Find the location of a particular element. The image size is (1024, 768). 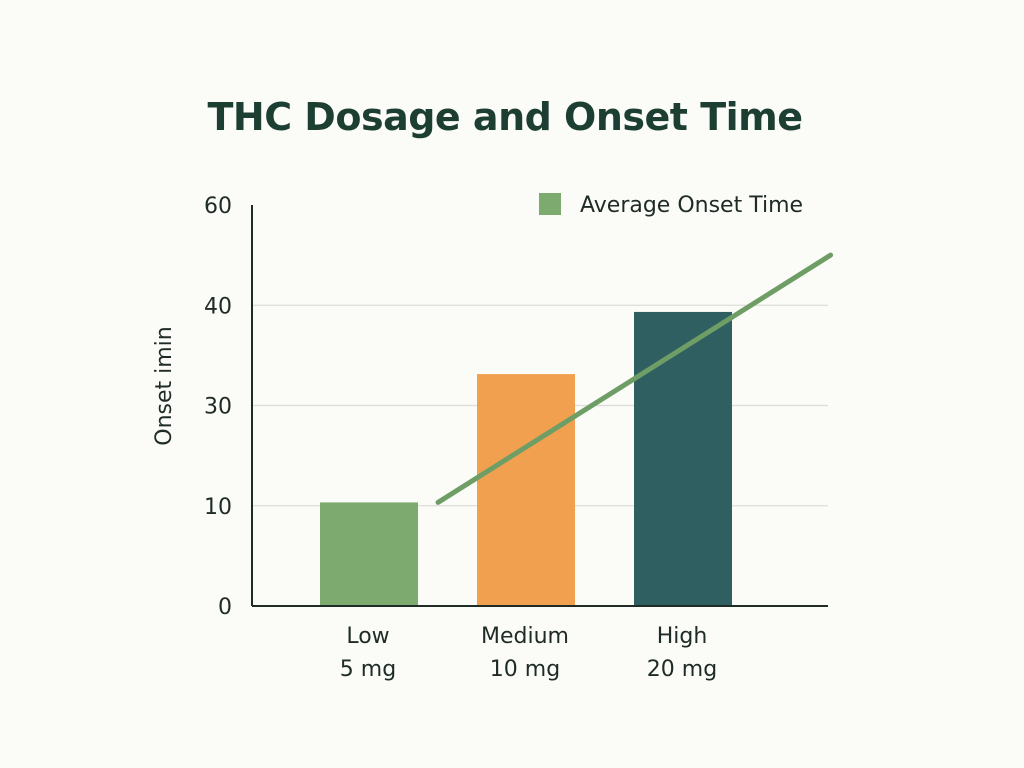

chart-title: THC Dosage and Onset Time is located at coordinates (505, 117).